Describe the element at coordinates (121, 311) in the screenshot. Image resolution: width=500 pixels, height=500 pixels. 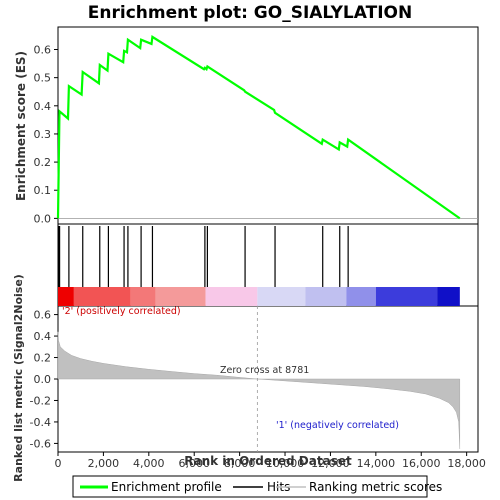
I see `positive-correlation-label: '2' (positively correlated)` at that location.